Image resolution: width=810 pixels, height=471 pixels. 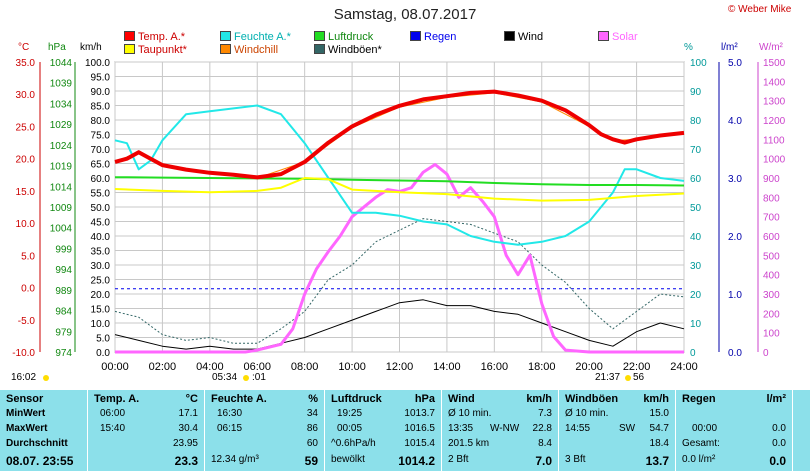 I want to click on temp-tick-label: -10.0, so click(x=23, y=353).